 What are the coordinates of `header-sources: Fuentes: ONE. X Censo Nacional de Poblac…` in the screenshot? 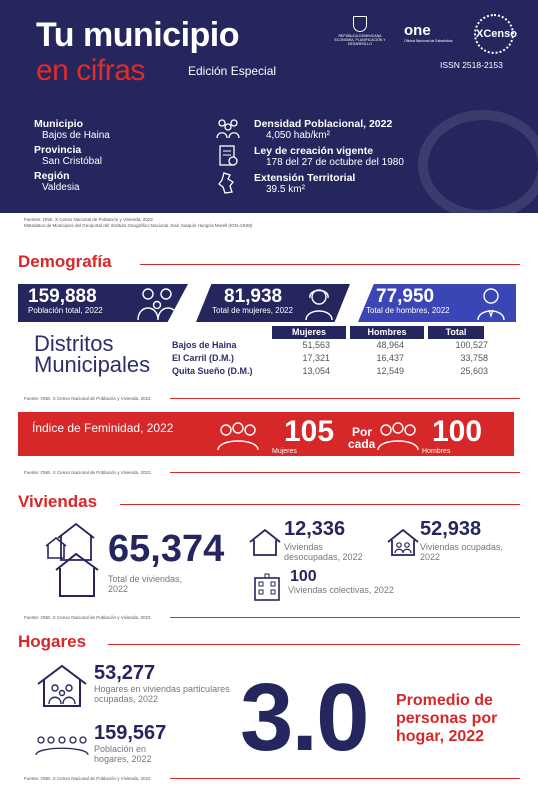 It's located at (138, 222).